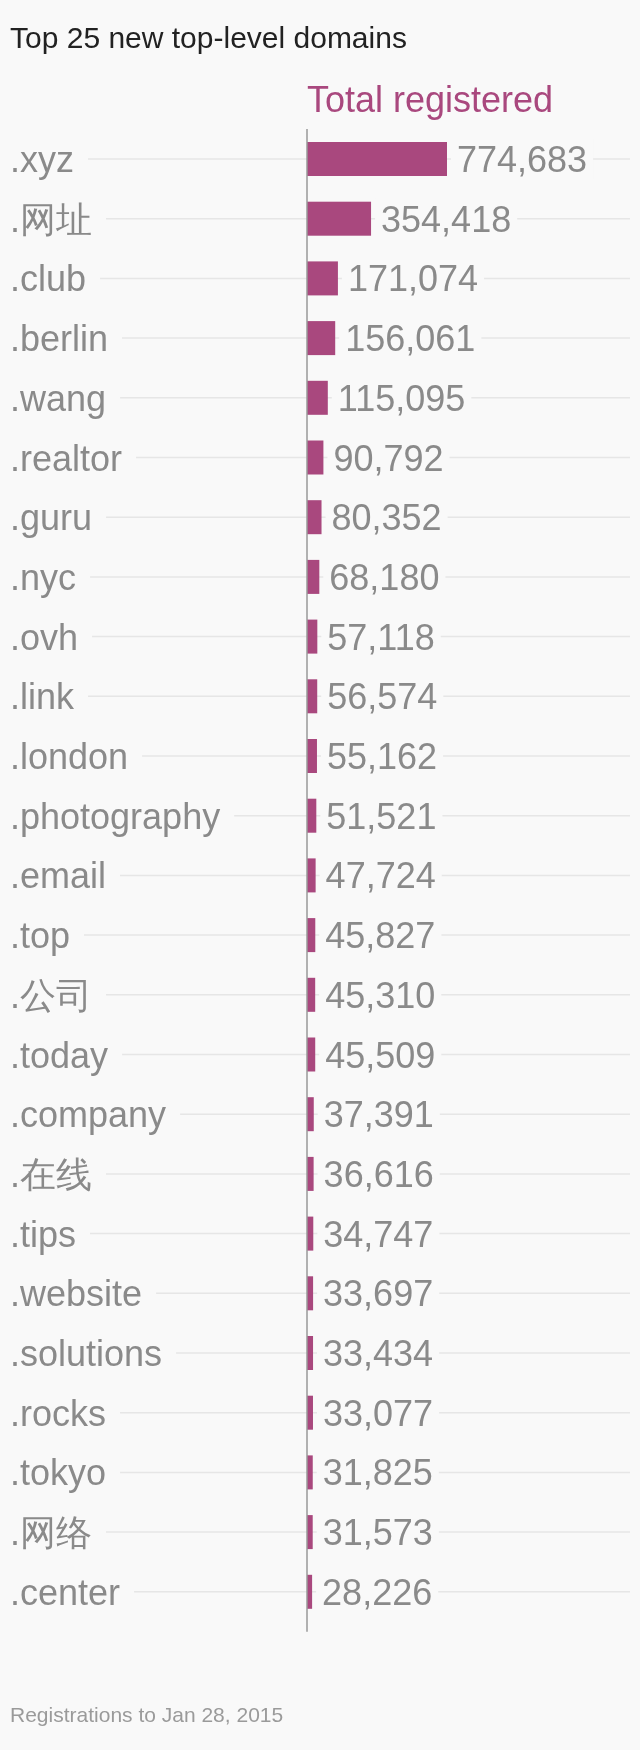 The height and width of the screenshot is (1750, 640). What do you see at coordinates (59, 1055) in the screenshot?
I see `y-tick-label: .today` at bounding box center [59, 1055].